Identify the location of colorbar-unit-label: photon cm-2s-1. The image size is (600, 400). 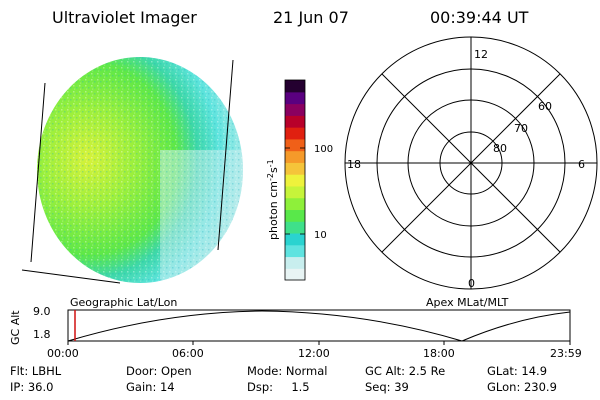
(273, 199).